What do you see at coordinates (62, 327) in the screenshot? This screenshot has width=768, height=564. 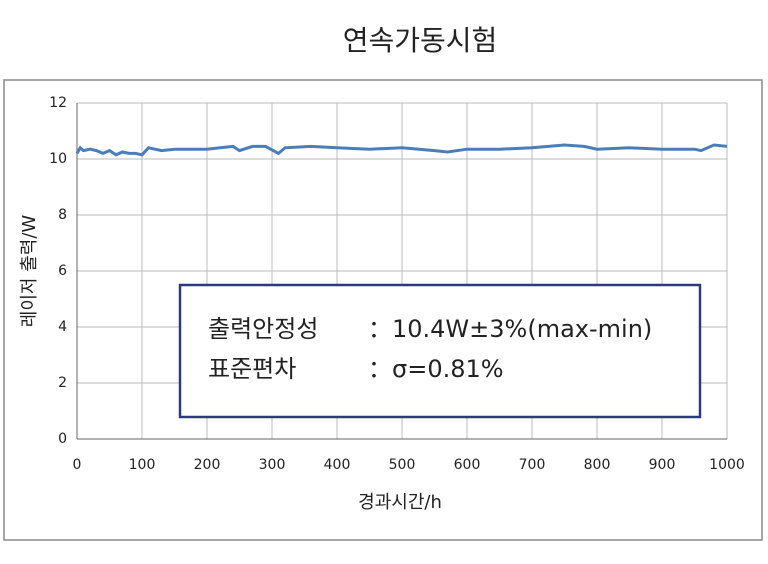 I see `y-tick-label: 4` at bounding box center [62, 327].